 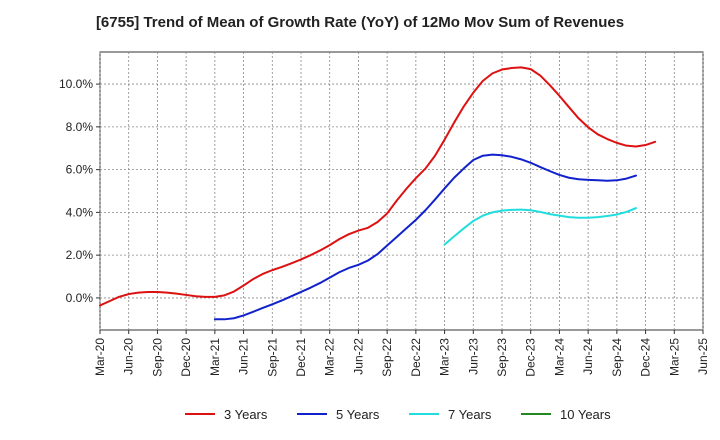 I want to click on y-tick-label: 6.0%, so click(x=80, y=170).